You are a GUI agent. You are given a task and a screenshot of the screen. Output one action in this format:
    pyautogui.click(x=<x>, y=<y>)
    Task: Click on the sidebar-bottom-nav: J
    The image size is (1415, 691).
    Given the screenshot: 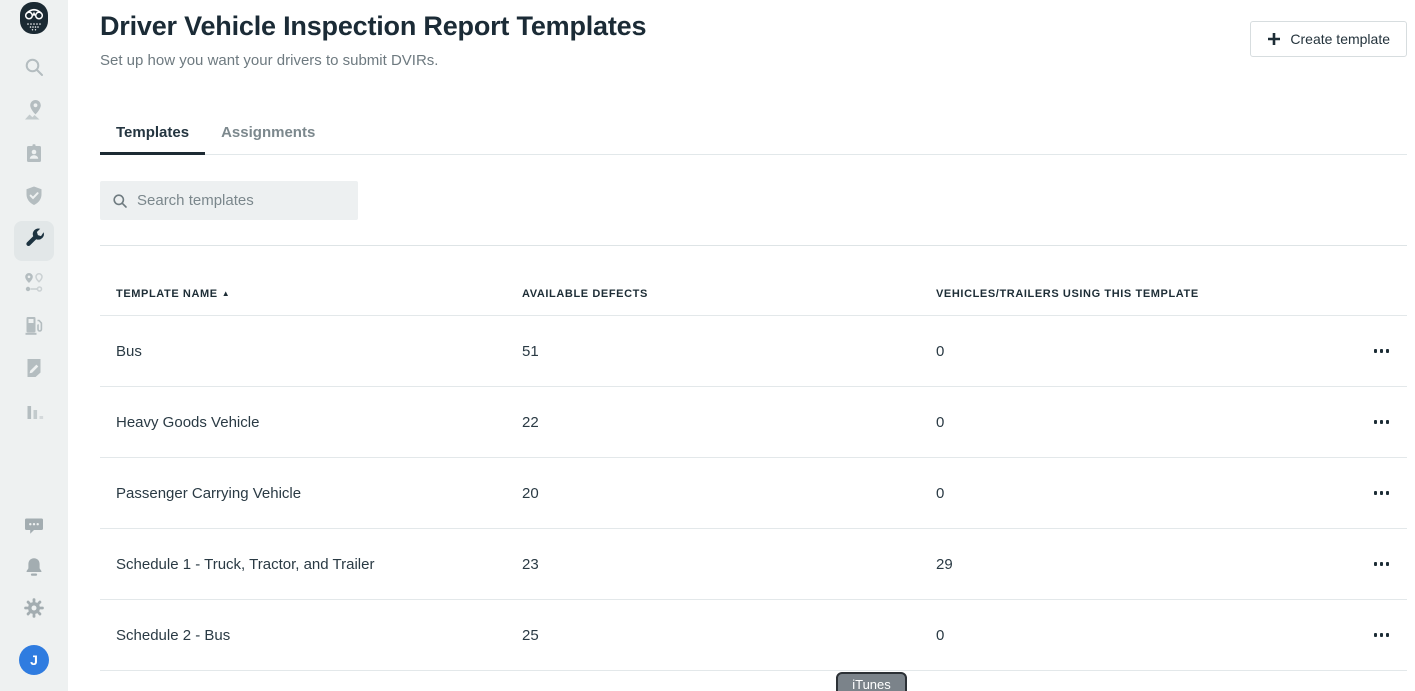 What is the action you would take?
    pyautogui.click(x=34, y=600)
    